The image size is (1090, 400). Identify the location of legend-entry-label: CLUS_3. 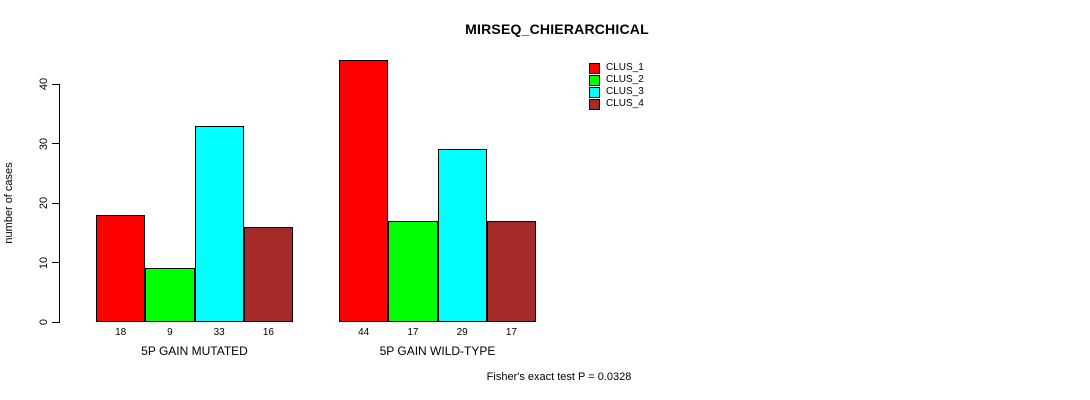
(625, 91).